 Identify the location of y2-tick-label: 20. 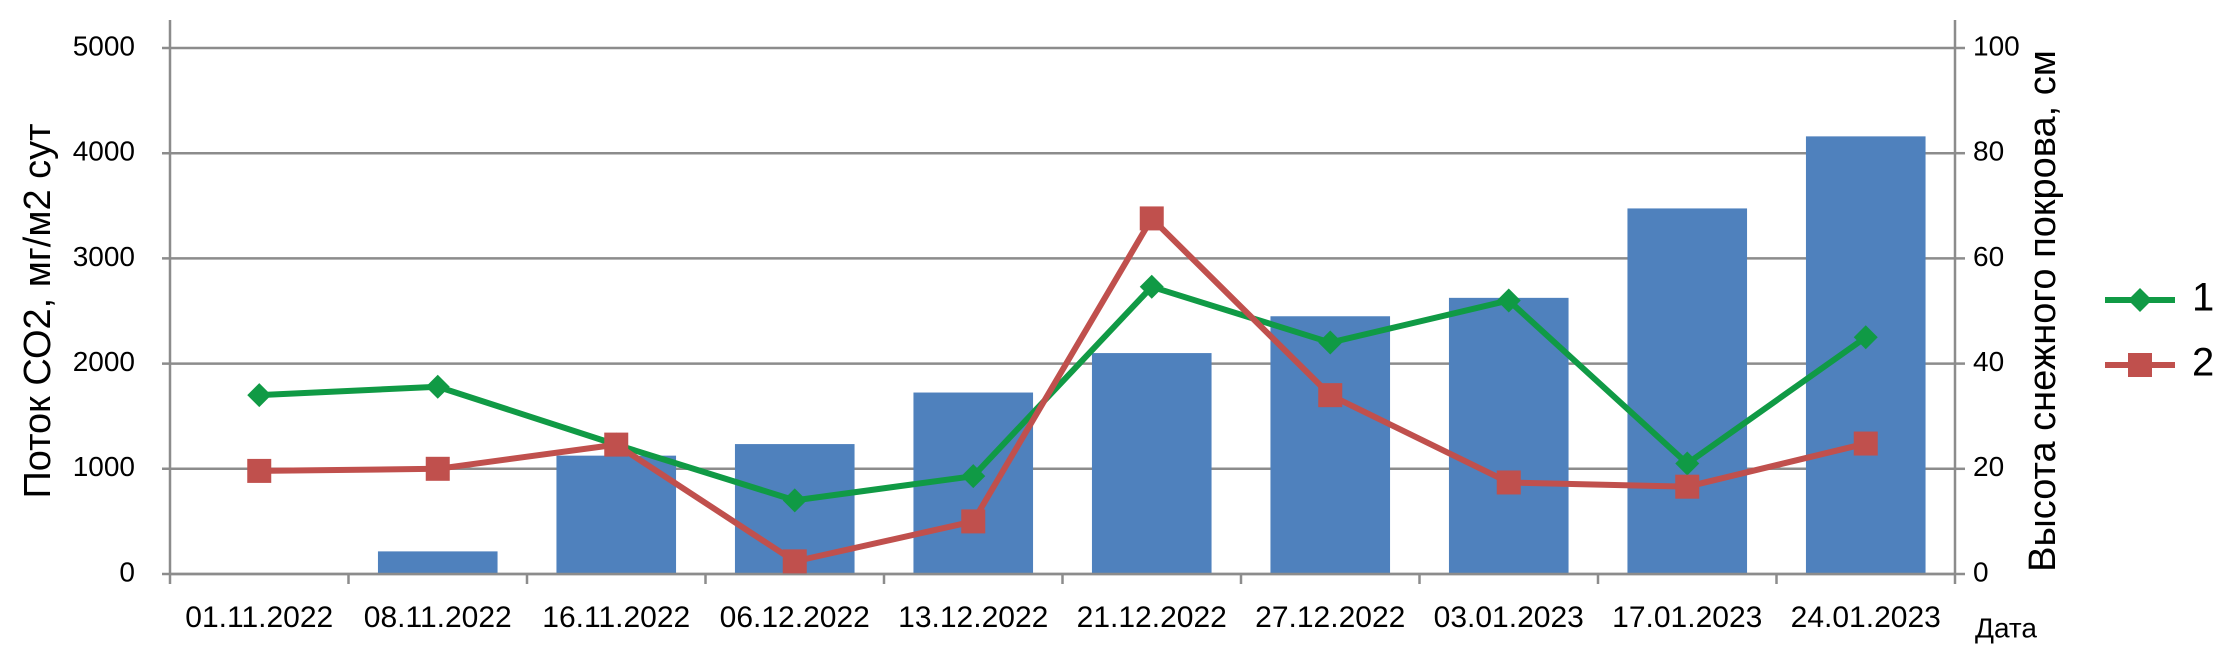
(1988, 466).